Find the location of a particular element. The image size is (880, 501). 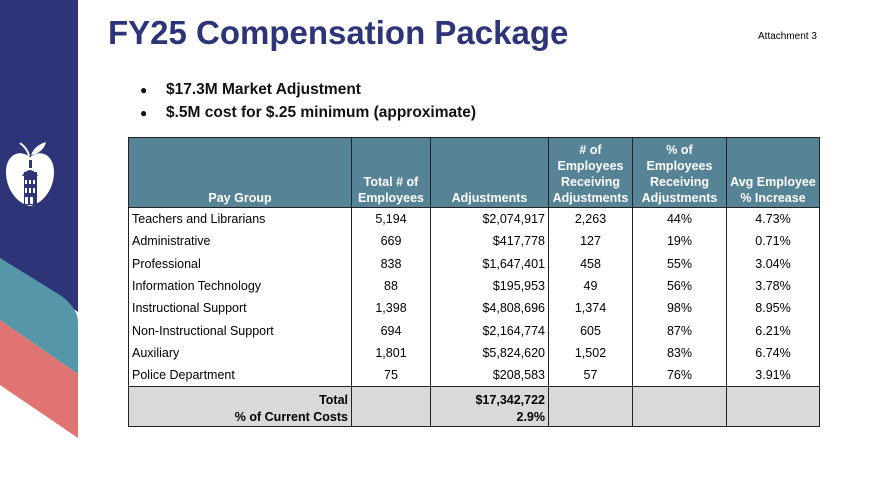

bullet-text: $17.3M Market Adjustment is located at coordinates (263, 89).